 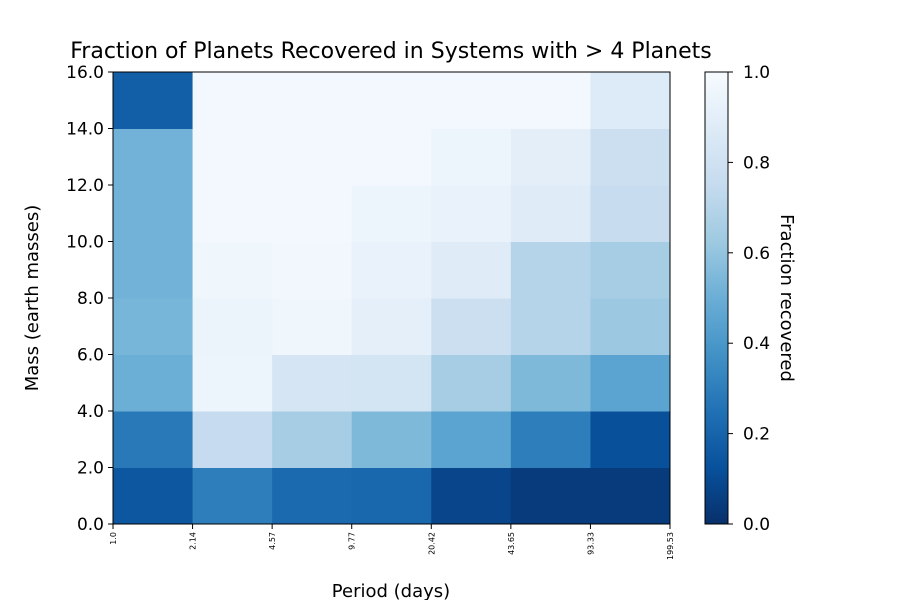 I want to click on y-tick-label: 0.0, so click(x=90, y=525).